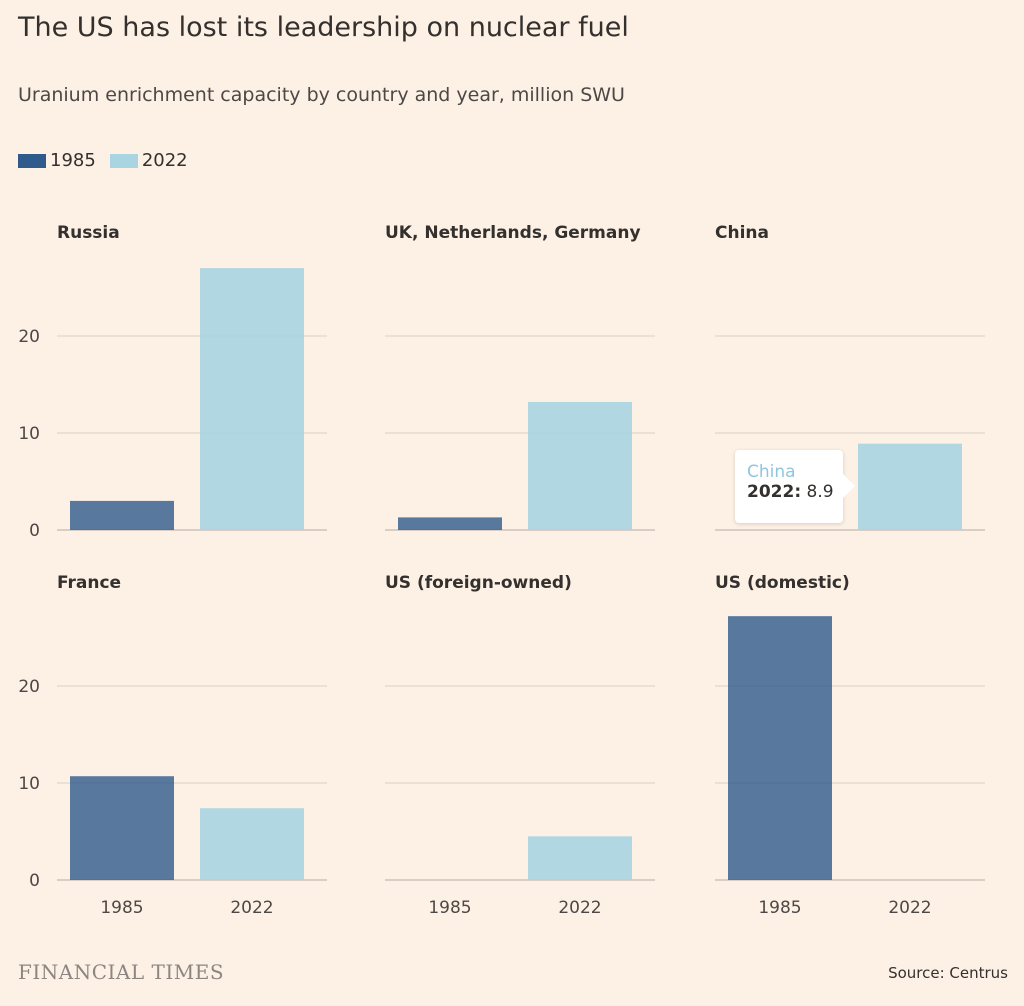 The image size is (1024, 1006). What do you see at coordinates (121, 972) in the screenshot?
I see `ft-logo: FINANCIAL TIMES` at bounding box center [121, 972].